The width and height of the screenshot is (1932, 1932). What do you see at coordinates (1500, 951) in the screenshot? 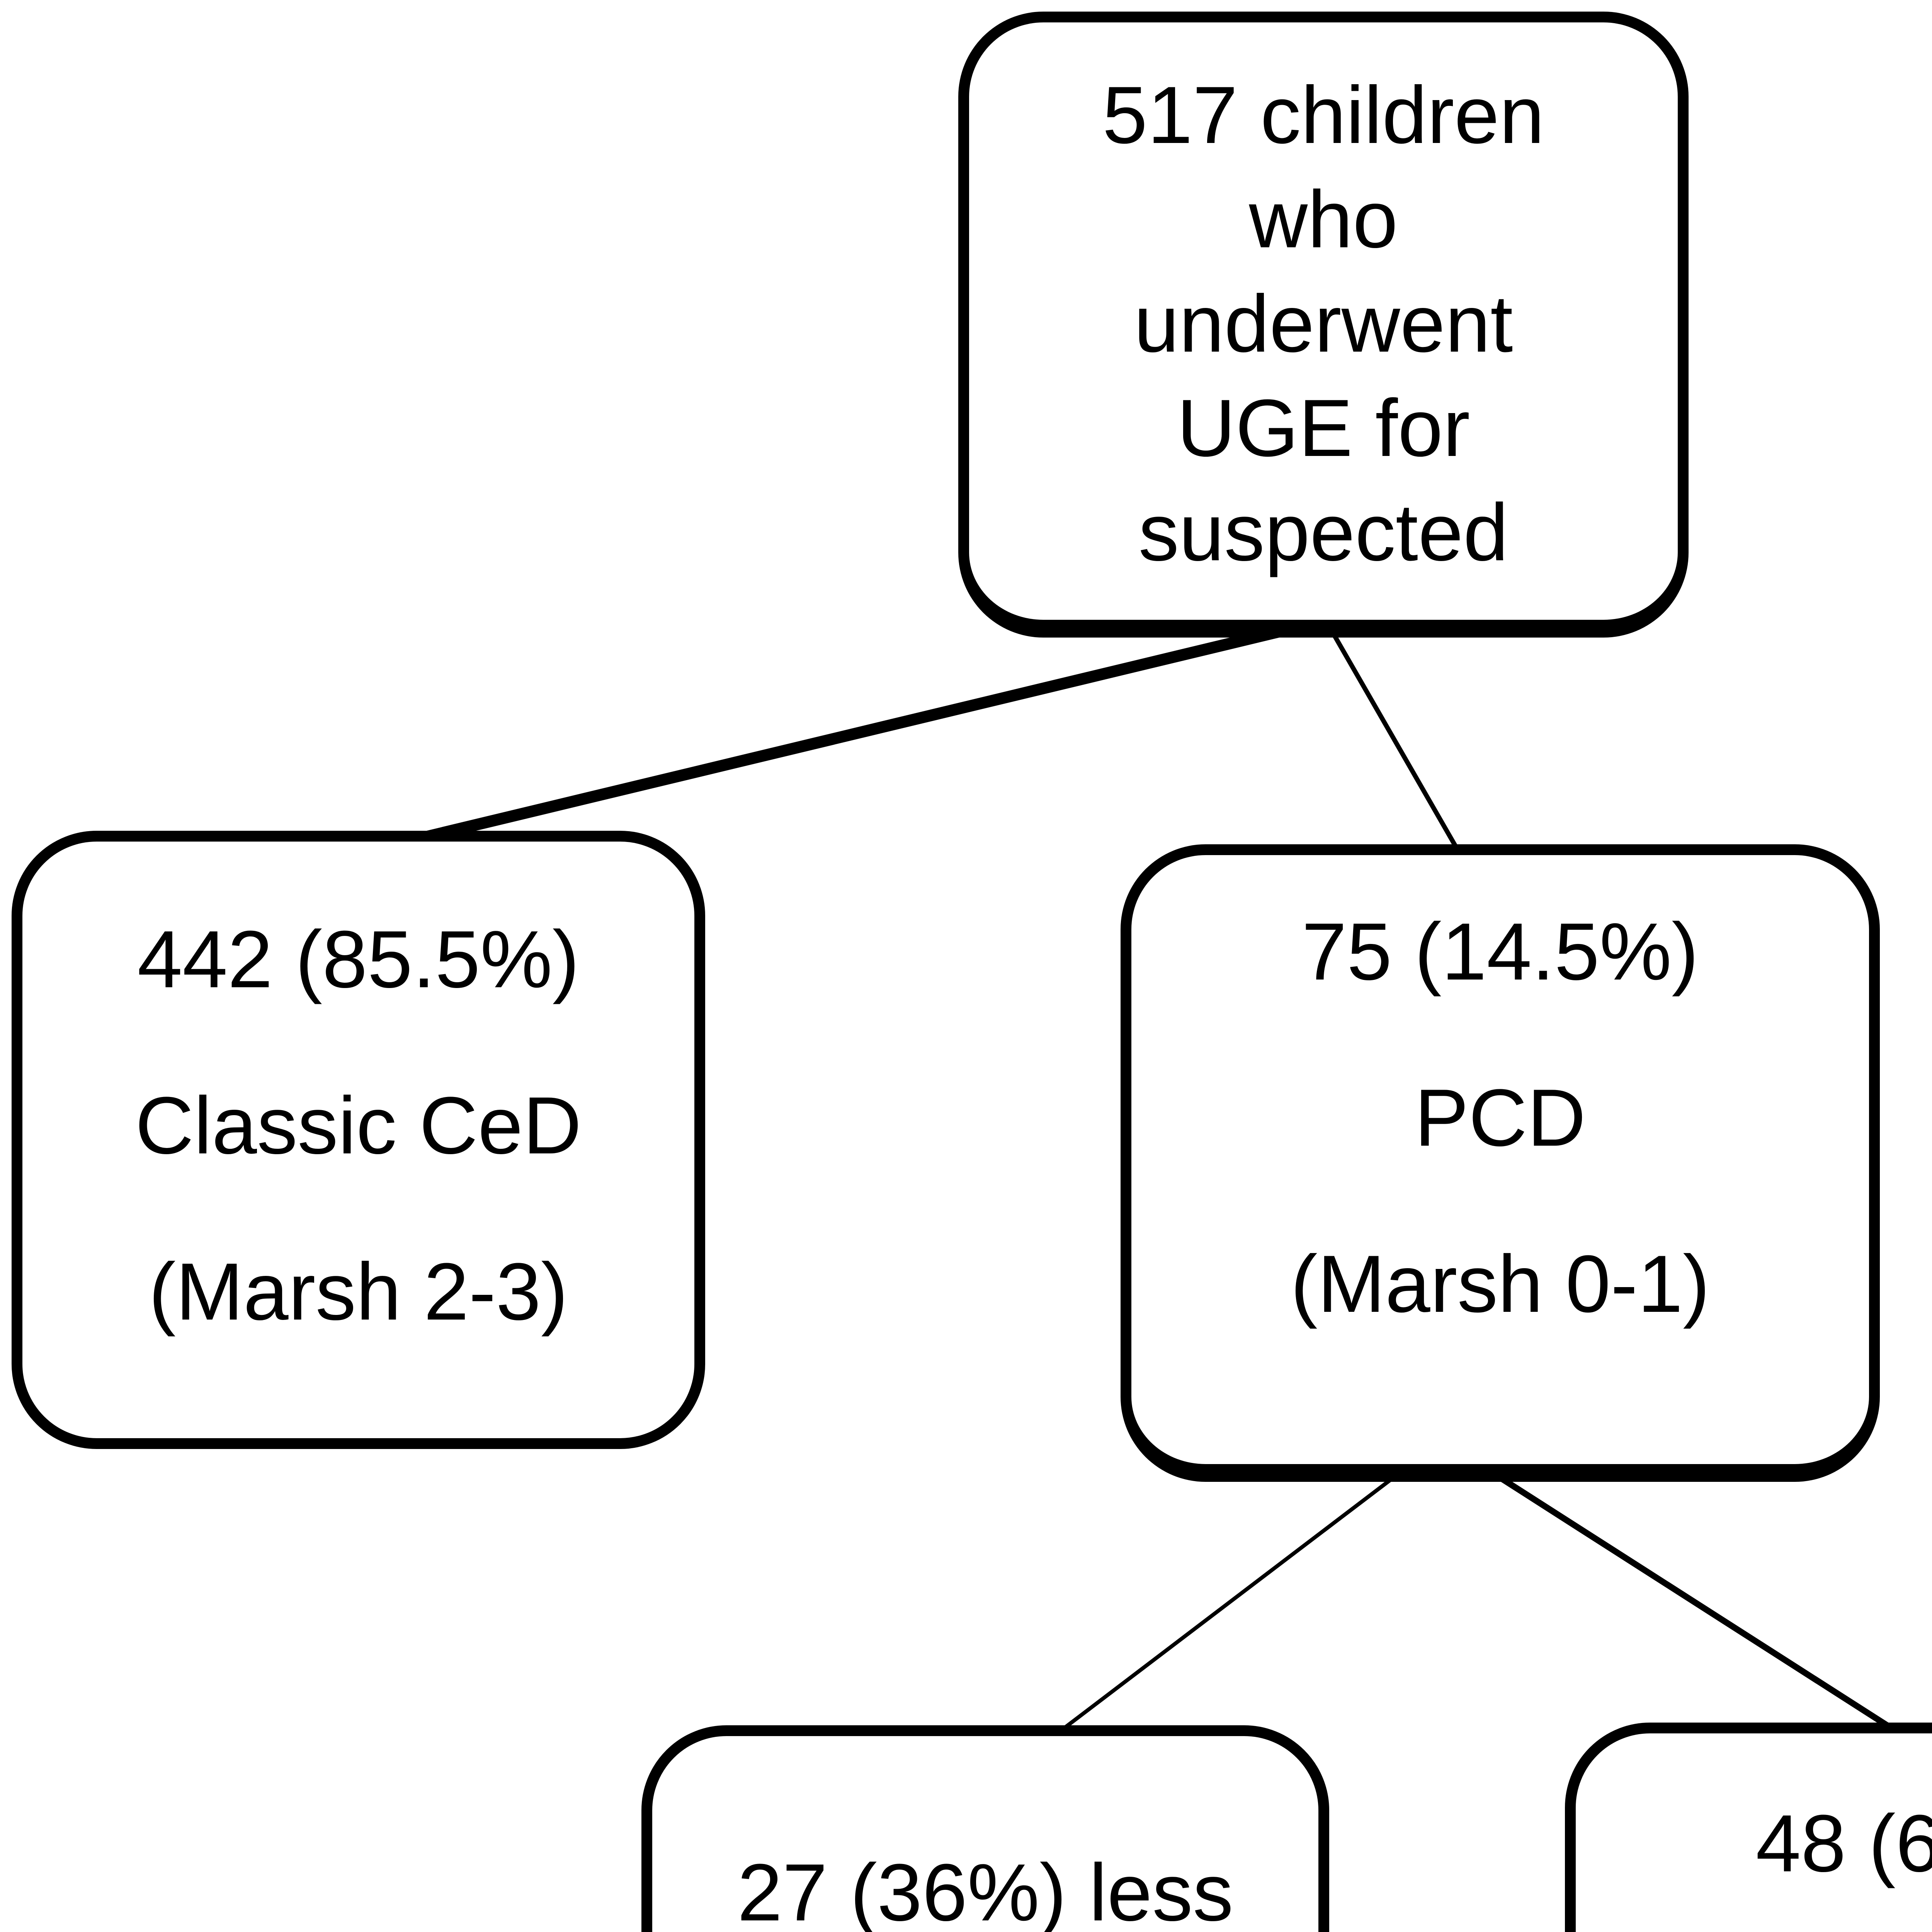
I see `text-line: 75 (14.5%)` at bounding box center [1500, 951].